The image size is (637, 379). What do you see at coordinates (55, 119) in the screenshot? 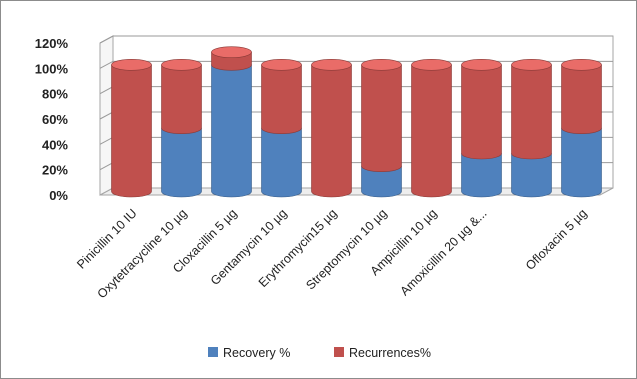
I see `y-tick-label: 60%` at bounding box center [55, 119].